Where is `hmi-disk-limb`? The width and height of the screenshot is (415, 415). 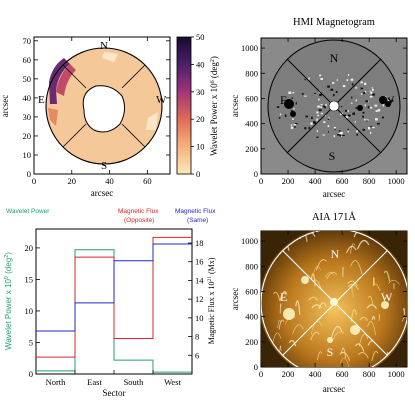
hmi-disk-limb is located at coordinates (334, 106).